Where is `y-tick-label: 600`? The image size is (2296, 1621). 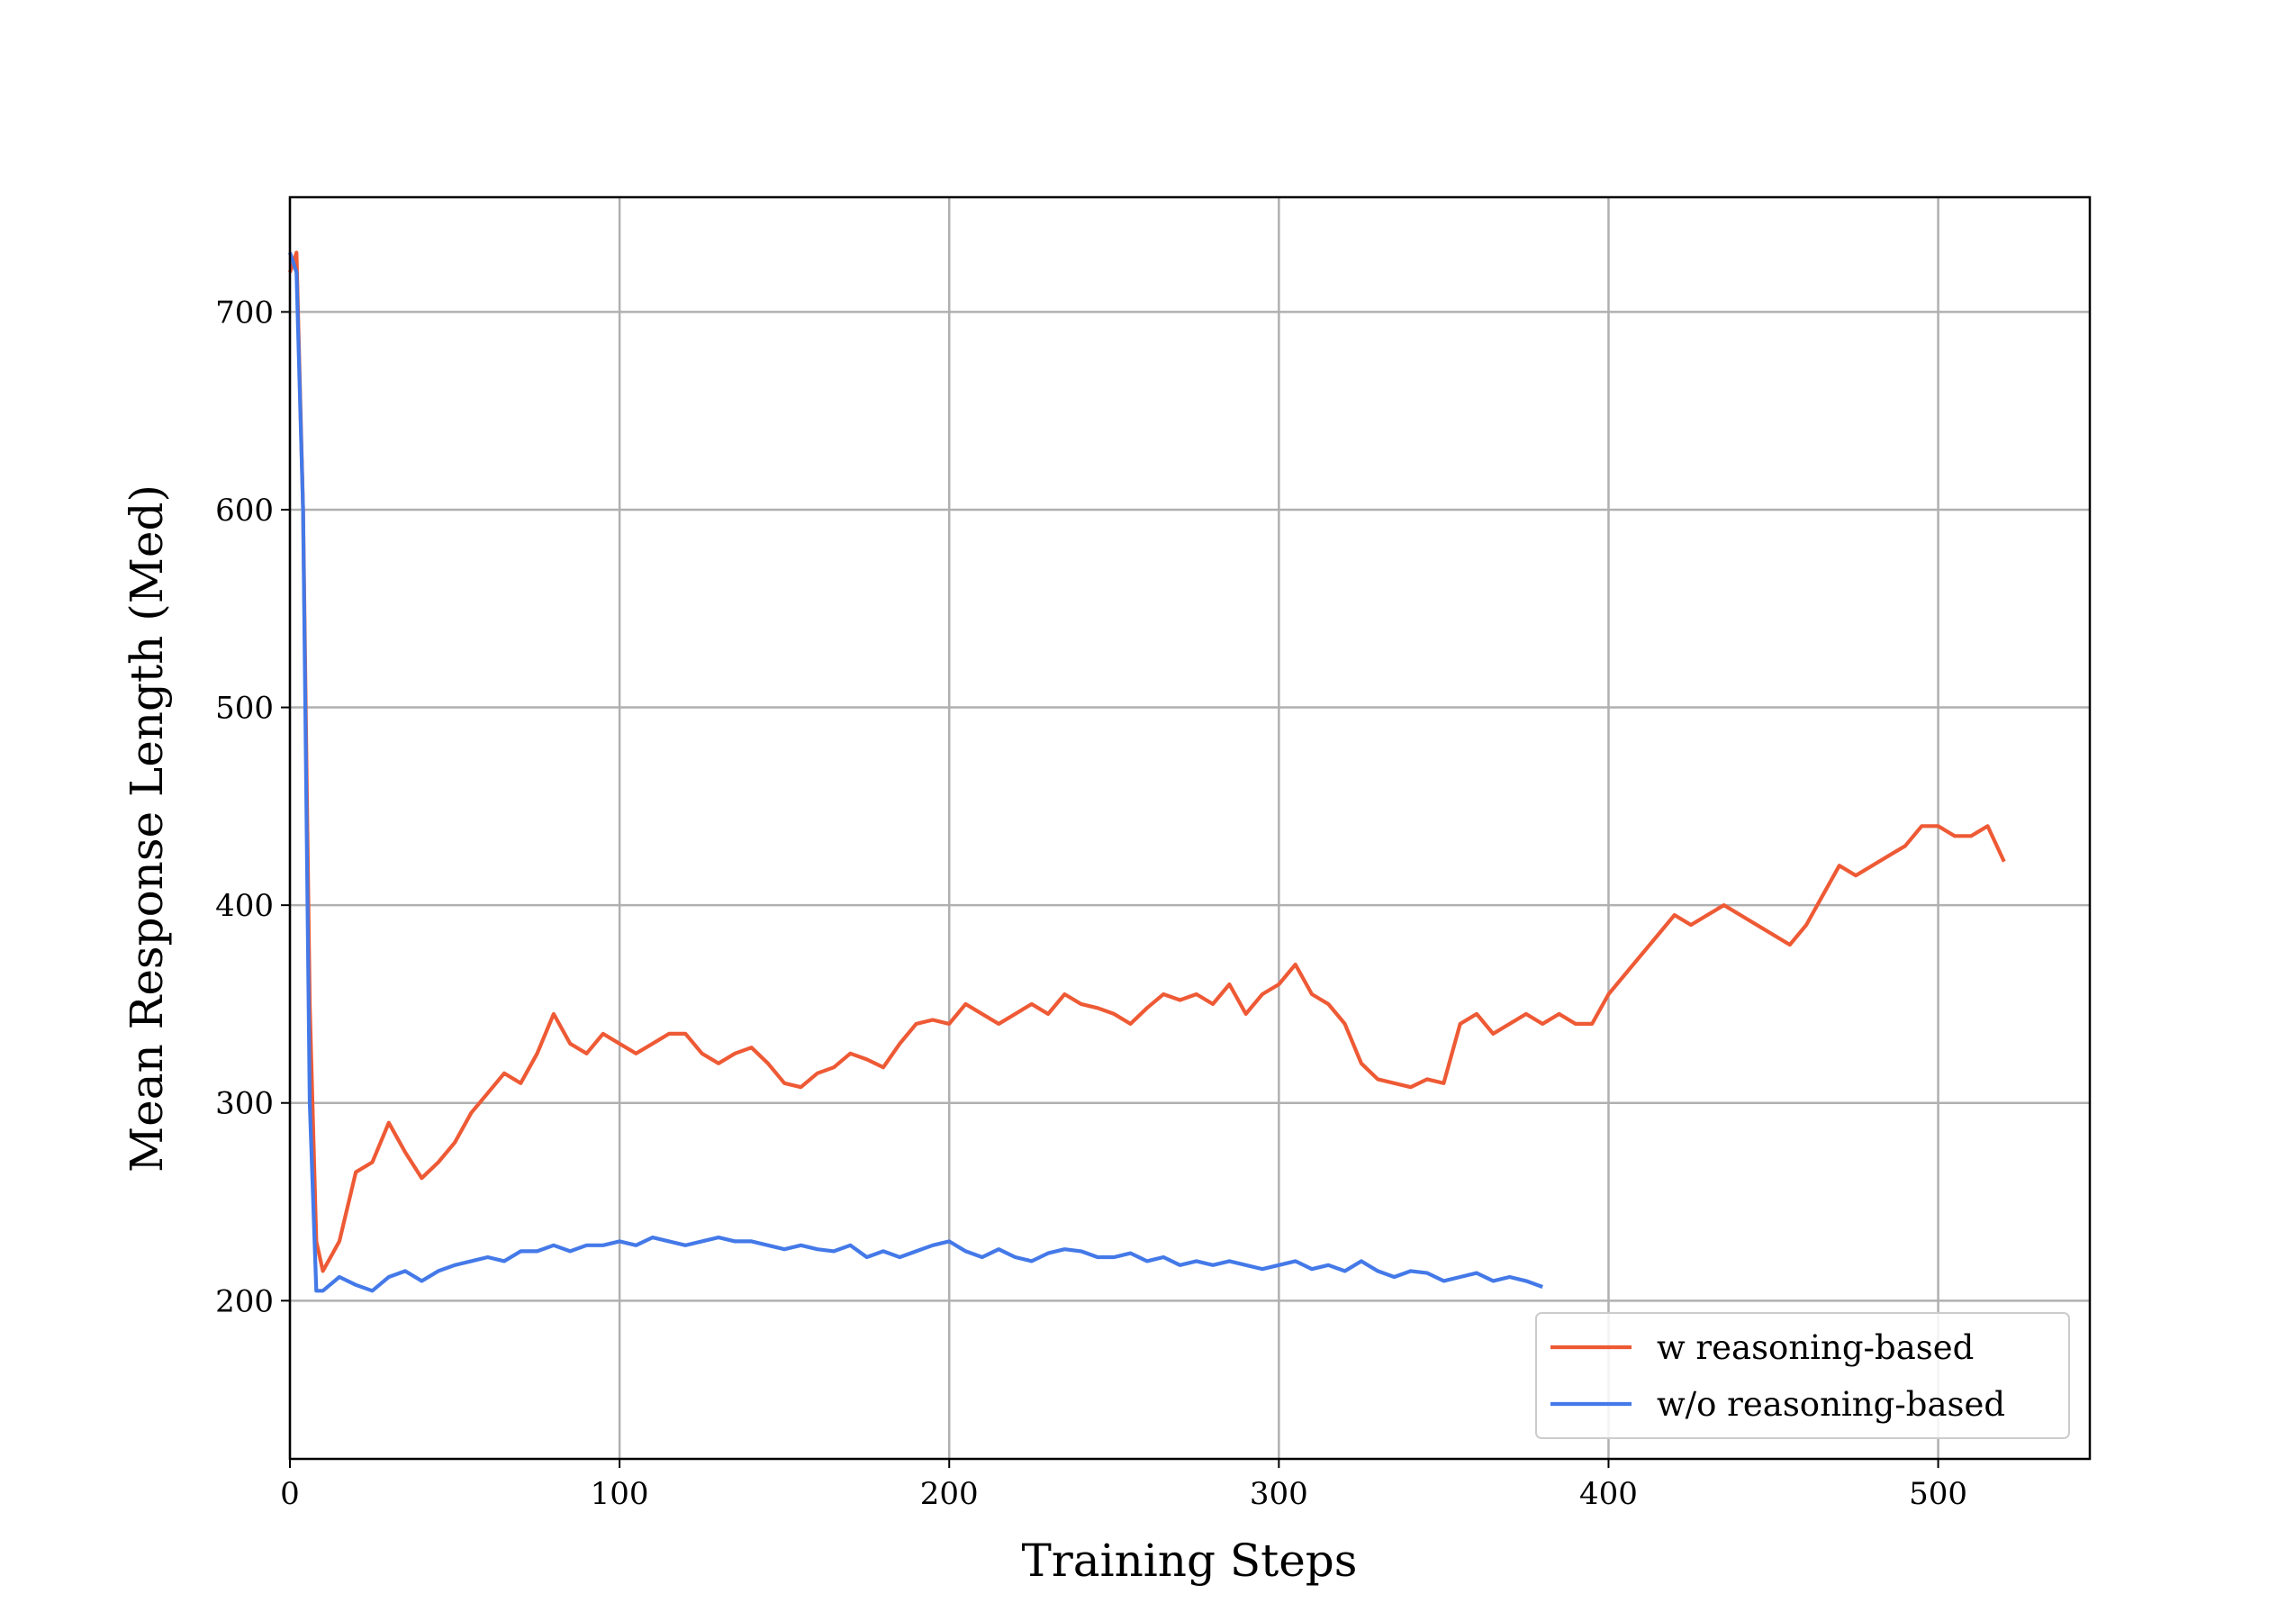
y-tick-label: 600 is located at coordinates (244, 511).